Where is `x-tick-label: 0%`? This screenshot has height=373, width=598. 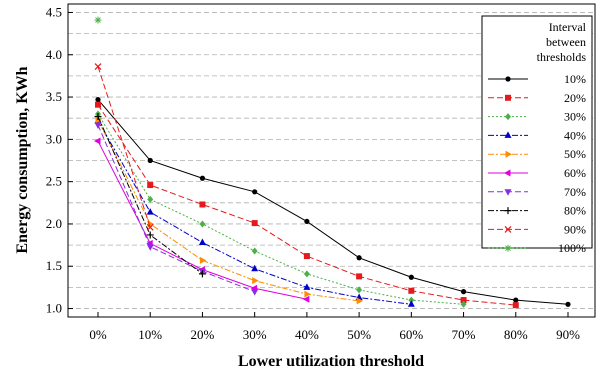
x-tick-label: 0% is located at coordinates (98, 334).